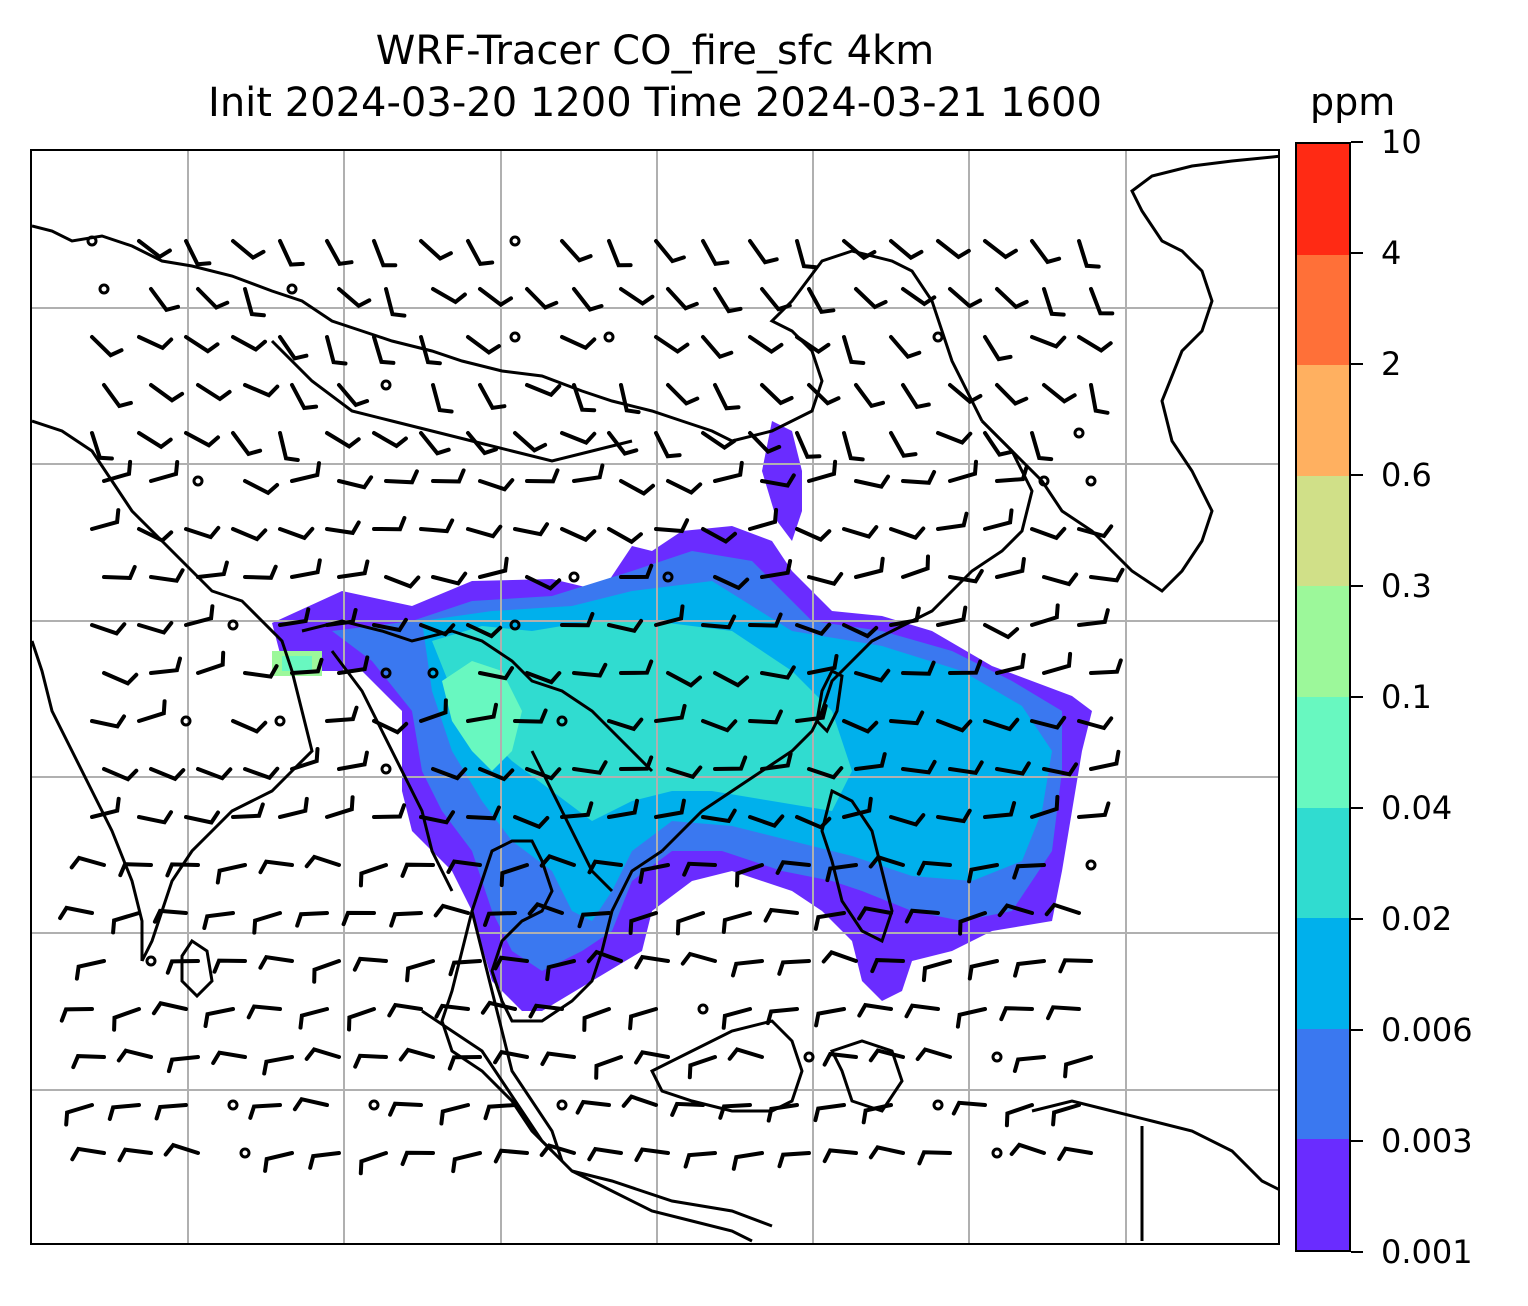  What do you see at coordinates (566, 1000) in the screenshot?
I see `coastline-indochina` at bounding box center [566, 1000].